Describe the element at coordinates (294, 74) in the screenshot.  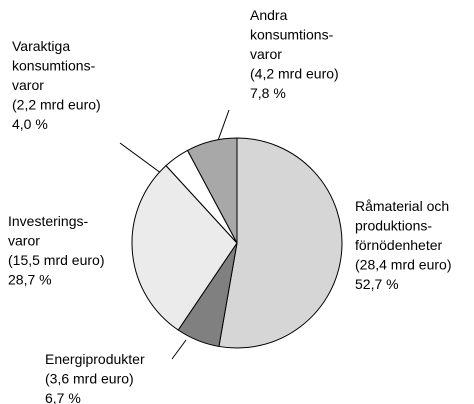
I see `amount-label: (4,2 mrd euro)` at that location.